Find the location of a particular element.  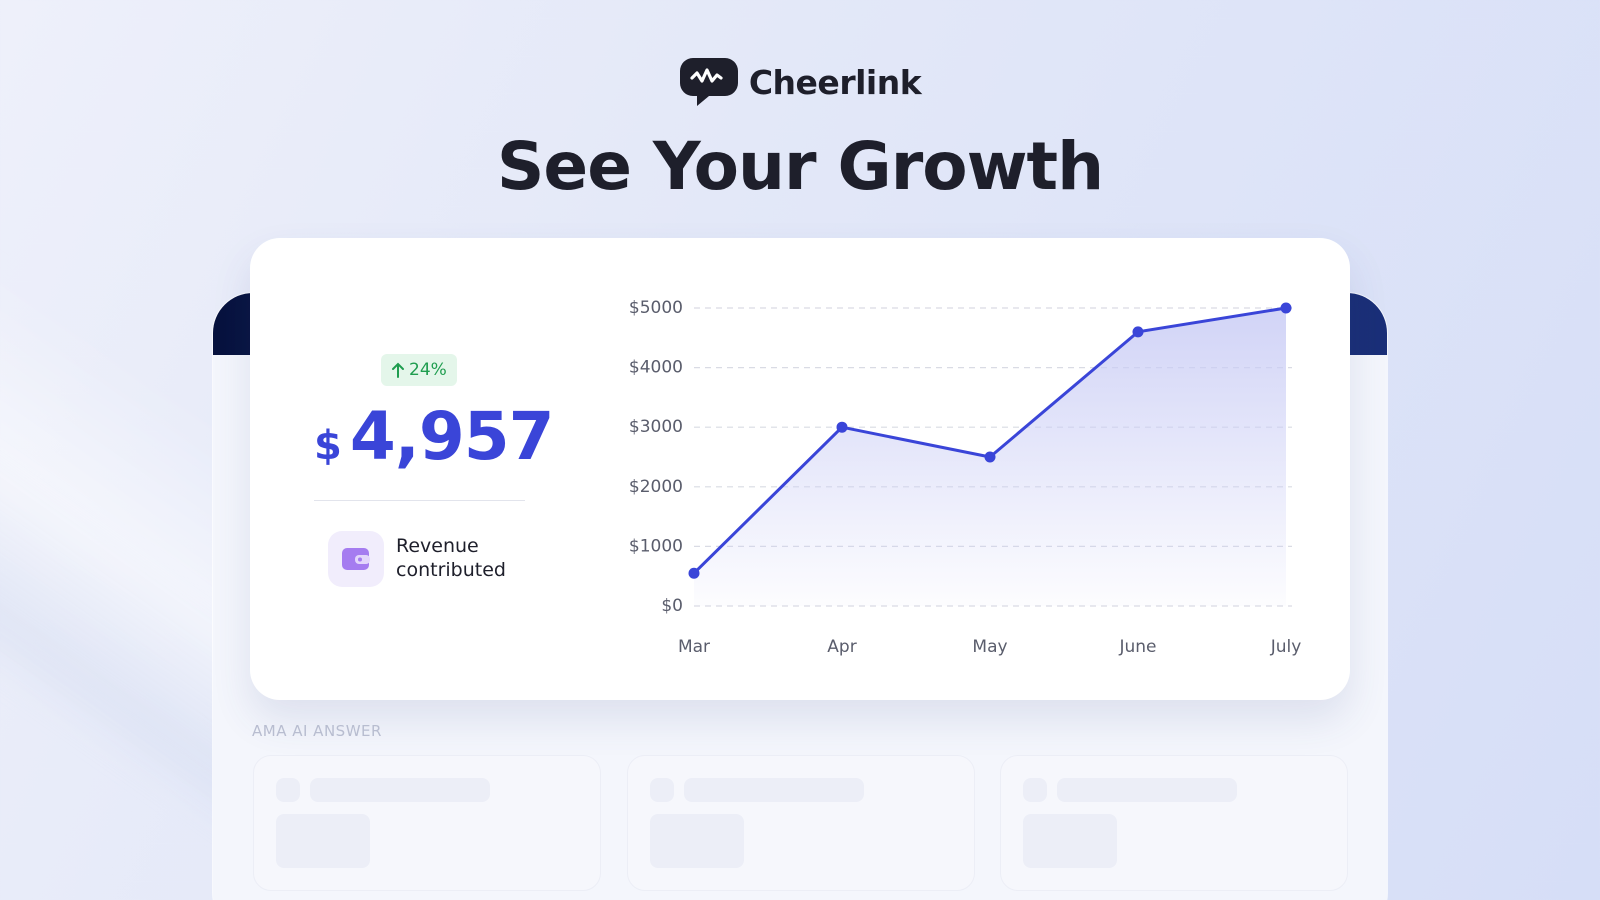

x-tick-label: Mar is located at coordinates (694, 647).